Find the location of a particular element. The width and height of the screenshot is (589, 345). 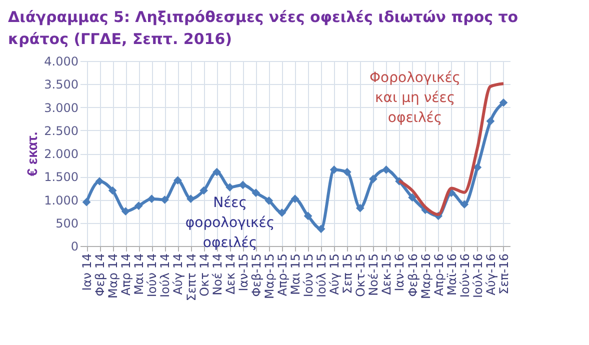

y-tick-label: 1.500 is located at coordinates (61, 177).